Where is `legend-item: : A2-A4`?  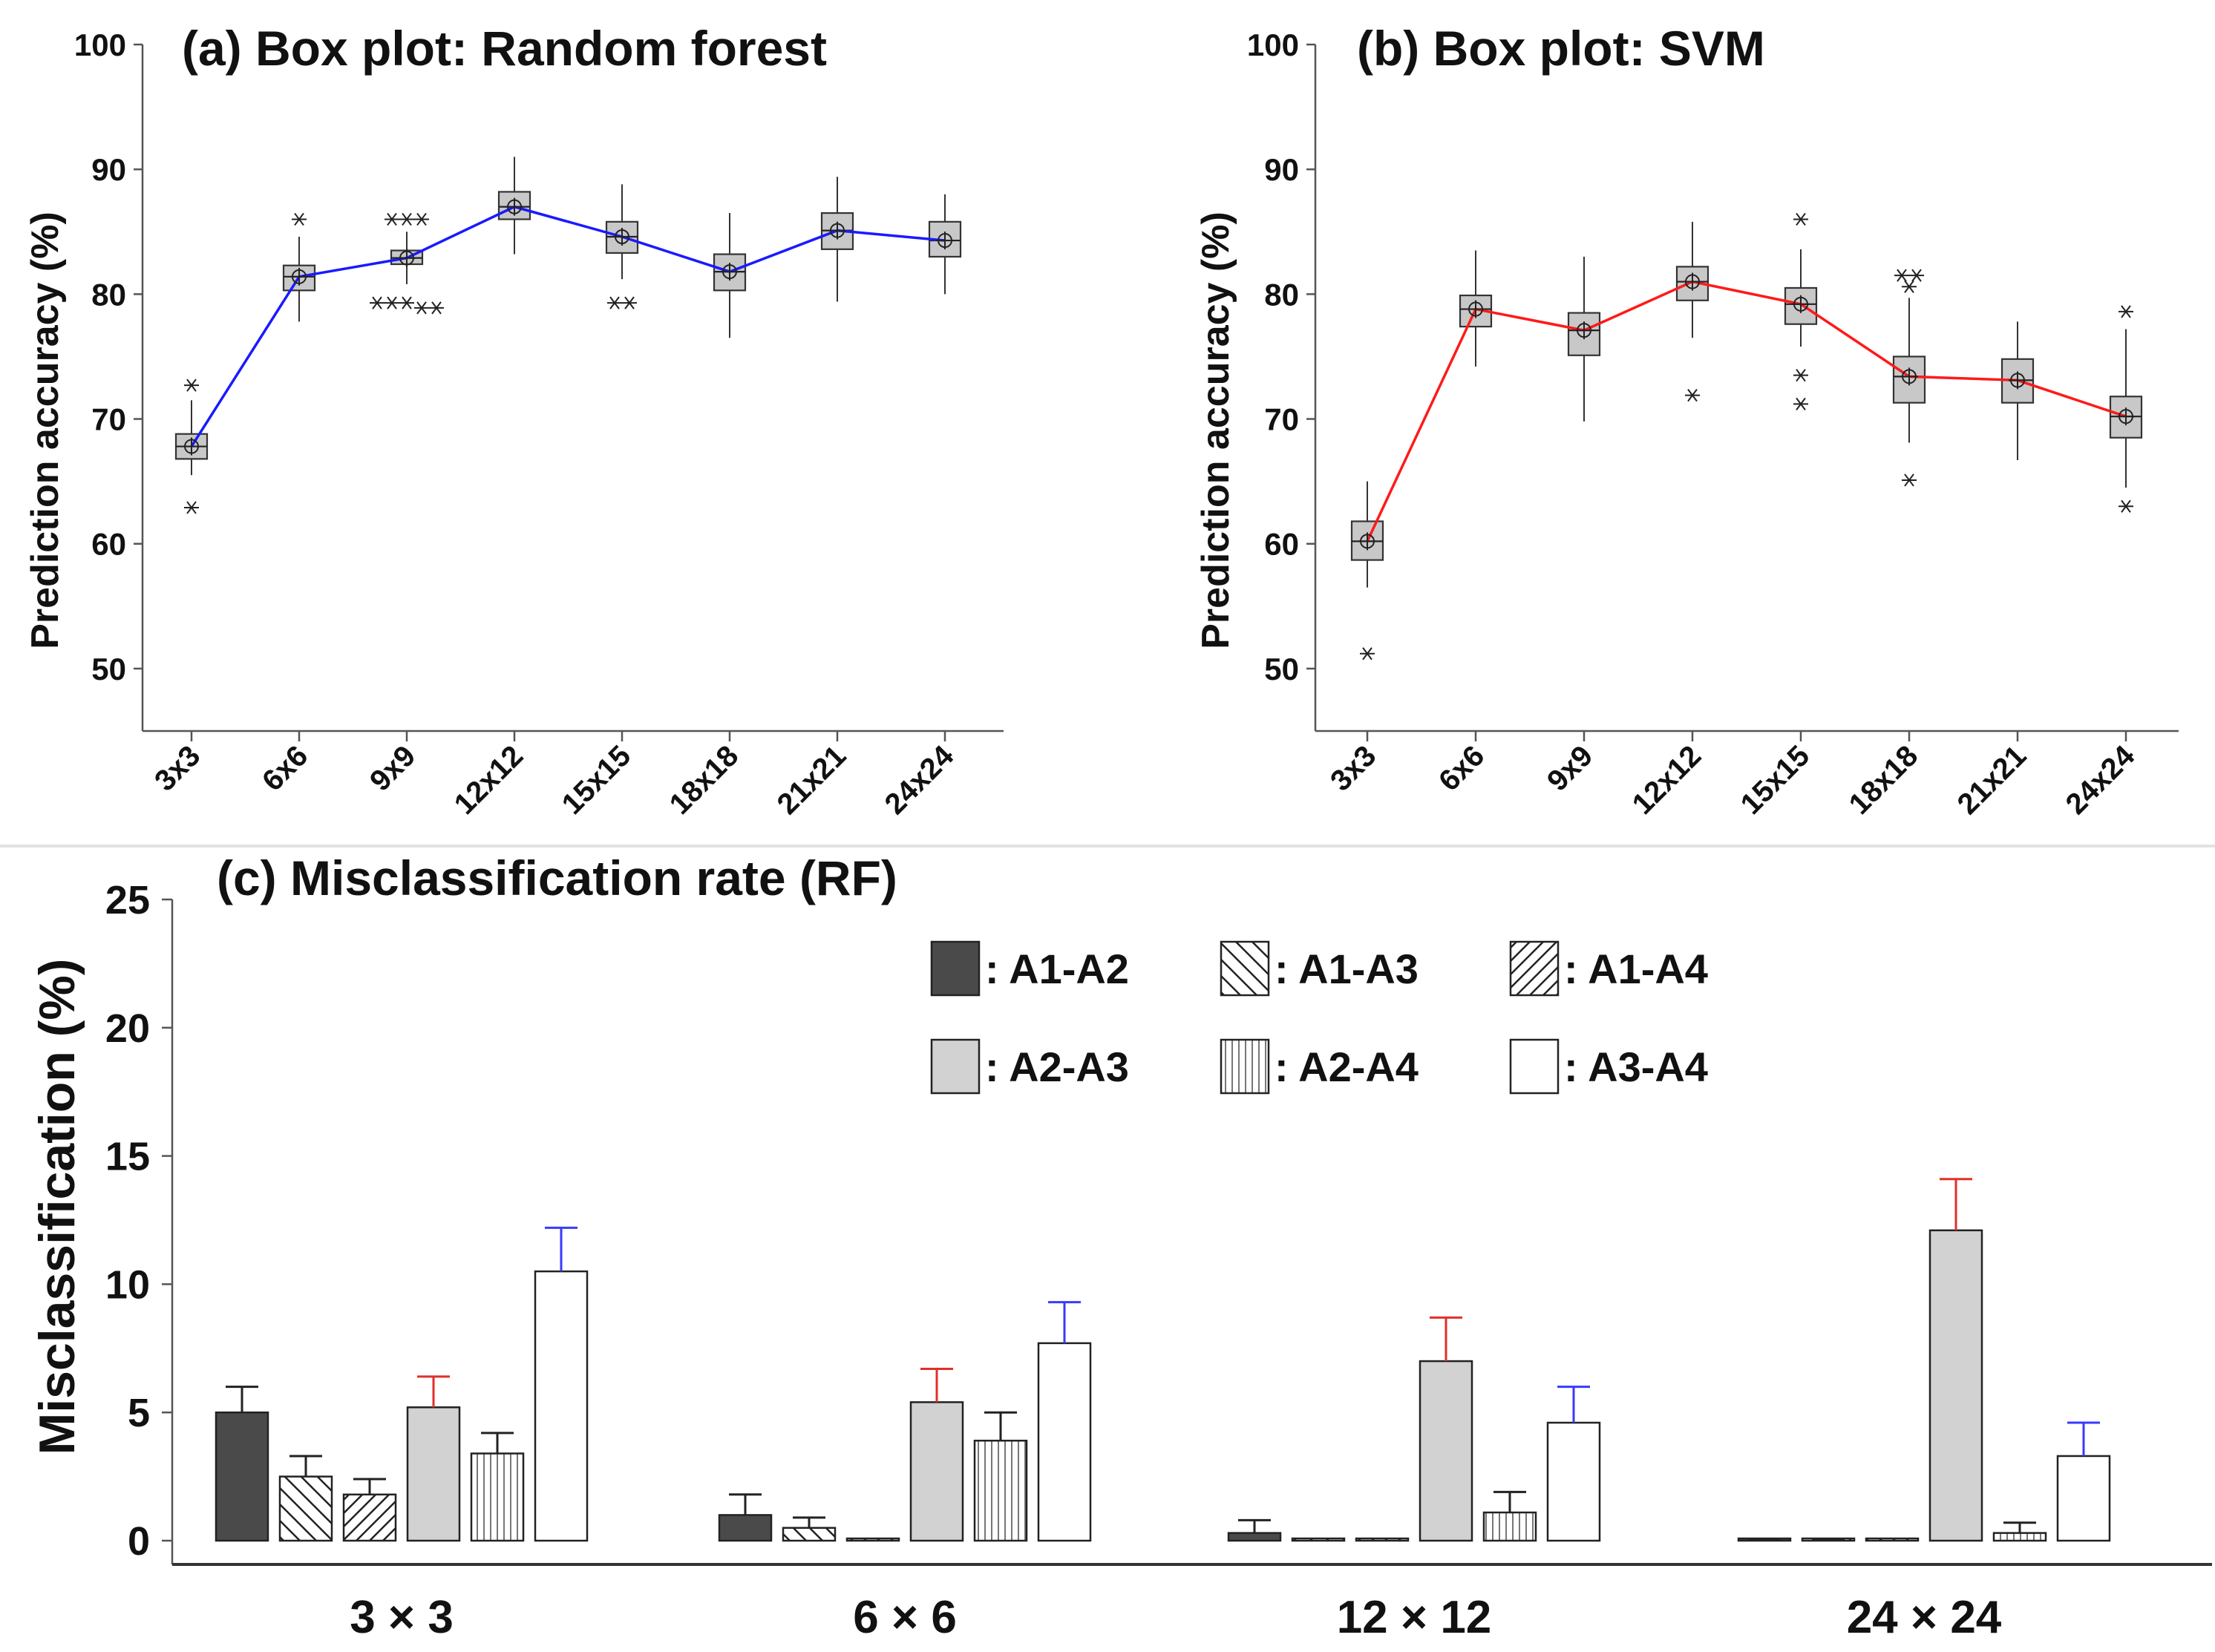 legend-item: : A2-A4 is located at coordinates (1319, 1066).